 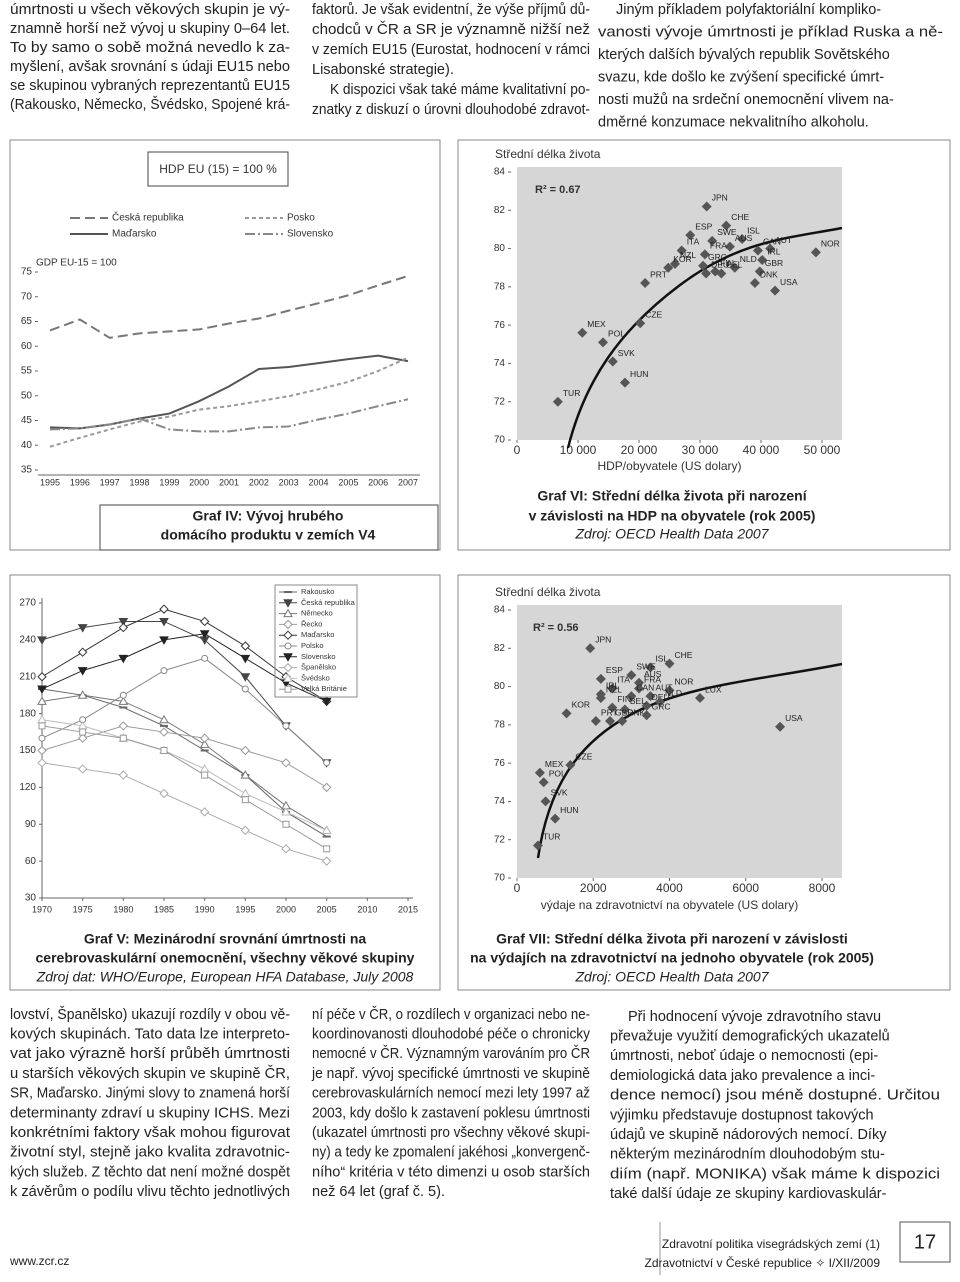 What do you see at coordinates (925, 1242) in the screenshot?
I see `page-number-box` at bounding box center [925, 1242].